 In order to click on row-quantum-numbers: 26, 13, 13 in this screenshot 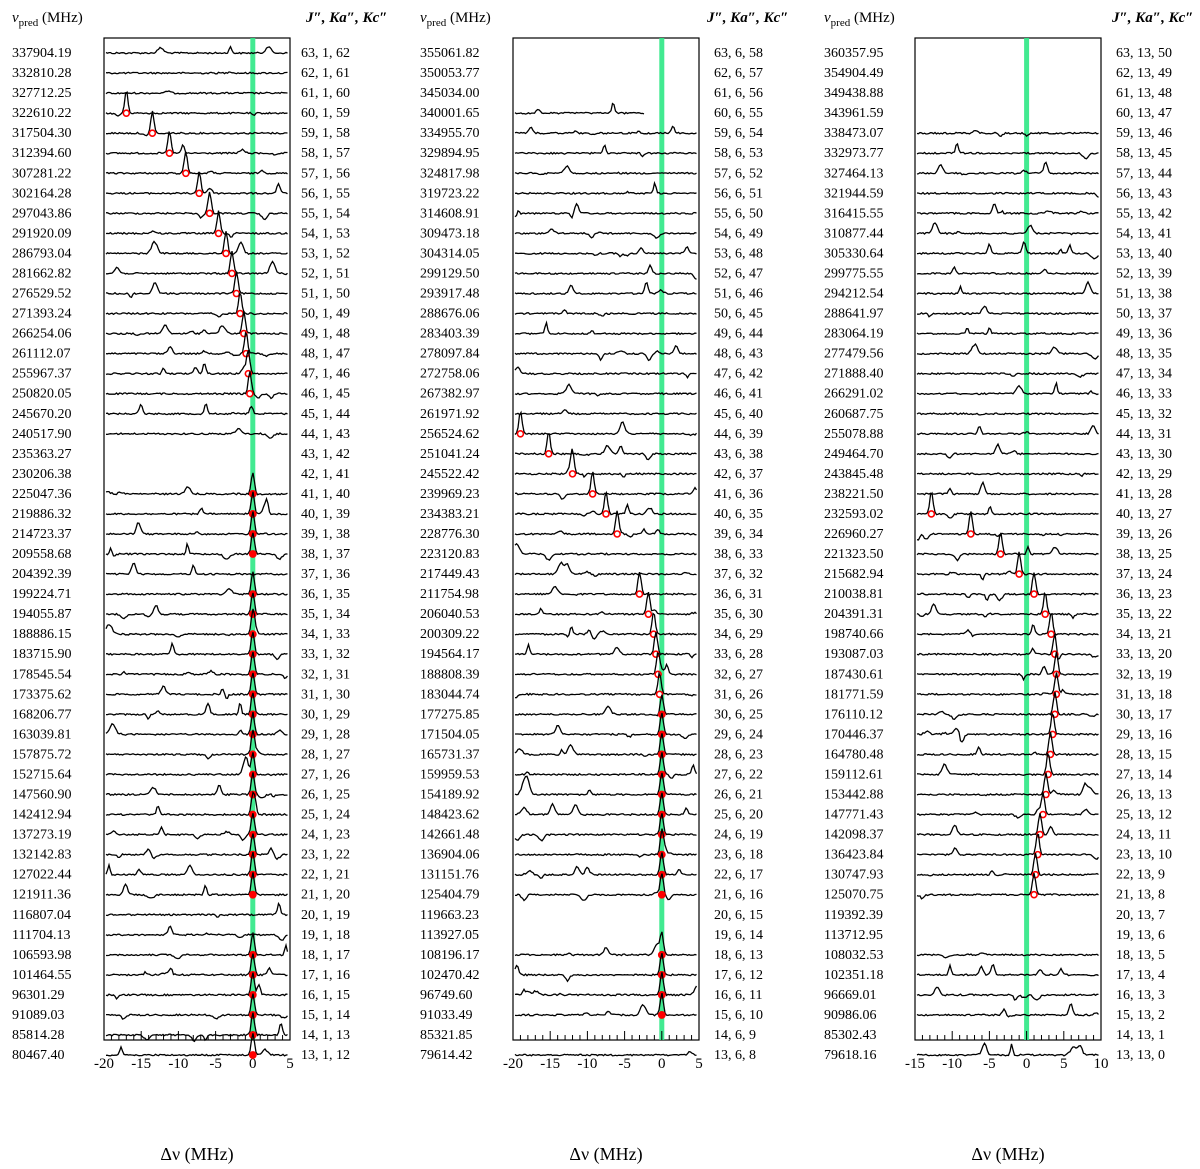, I will do `click(1144, 795)`.